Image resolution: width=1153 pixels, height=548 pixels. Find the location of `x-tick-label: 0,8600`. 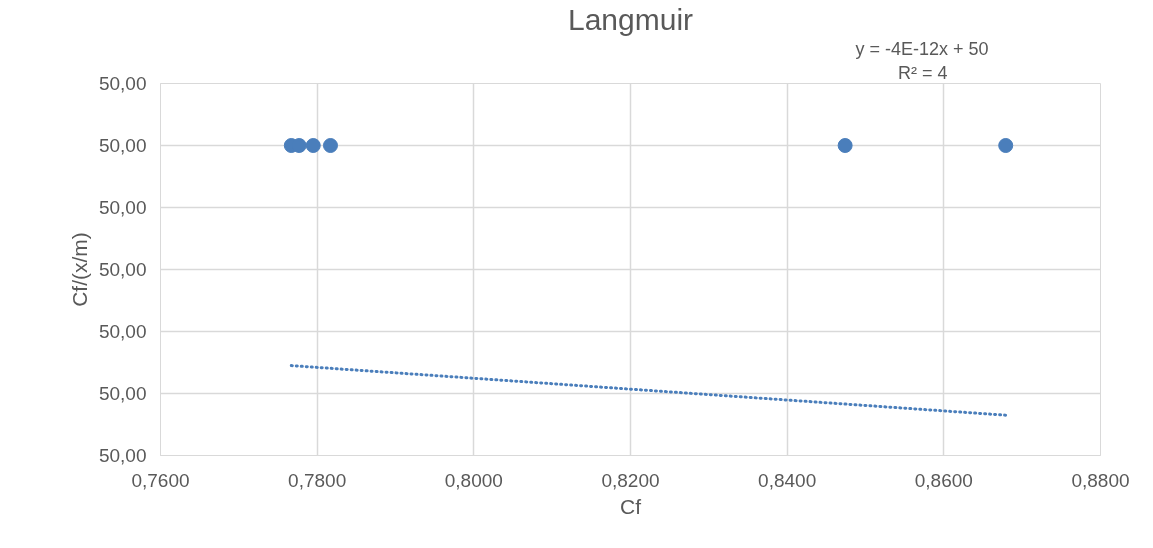

x-tick-label: 0,8600 is located at coordinates (943, 480).